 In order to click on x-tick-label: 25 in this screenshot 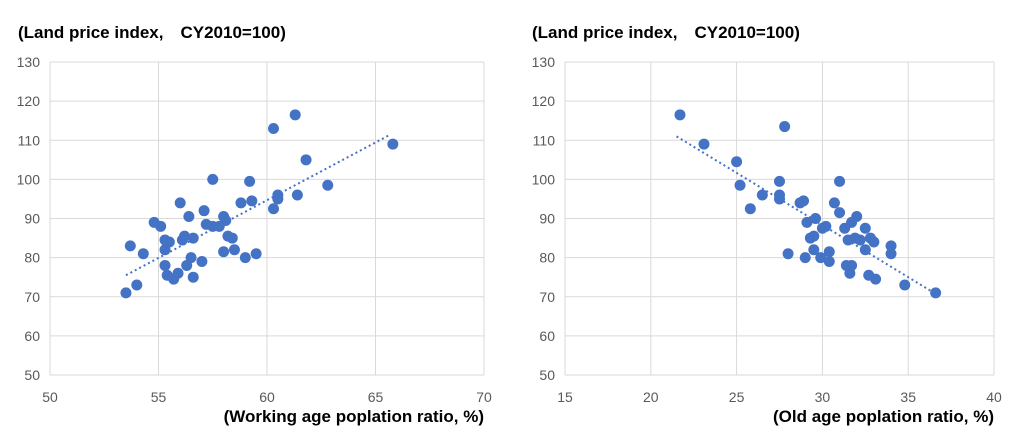, I will do `click(737, 397)`.